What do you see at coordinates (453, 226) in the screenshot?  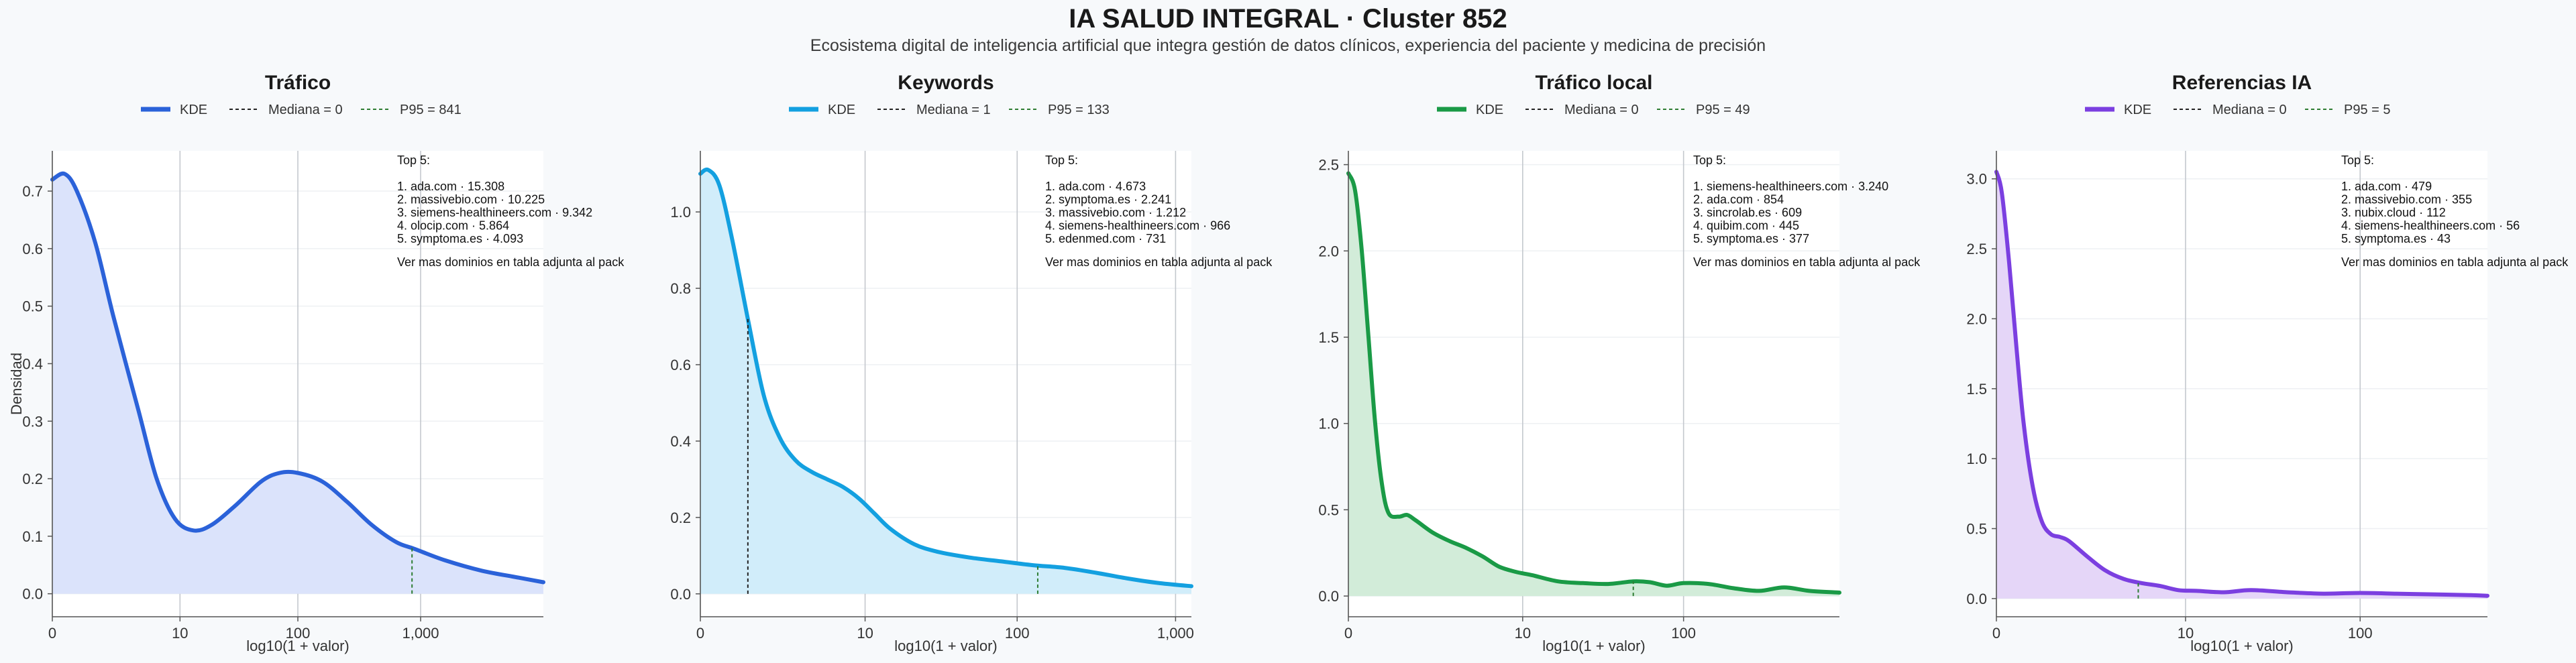 I see `annotation-item: 4. olocip.com · 5.864` at bounding box center [453, 226].